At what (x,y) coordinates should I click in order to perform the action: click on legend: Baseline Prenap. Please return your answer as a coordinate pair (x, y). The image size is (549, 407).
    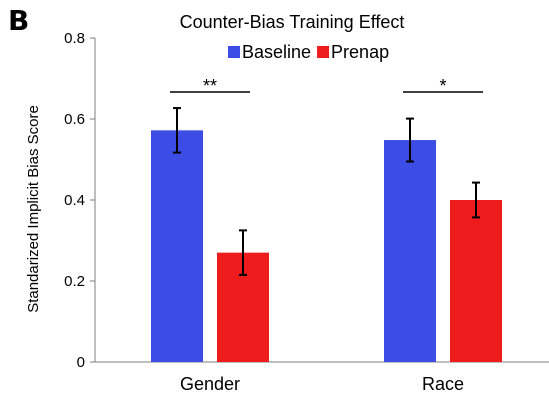
    Looking at the image, I should click on (308, 52).